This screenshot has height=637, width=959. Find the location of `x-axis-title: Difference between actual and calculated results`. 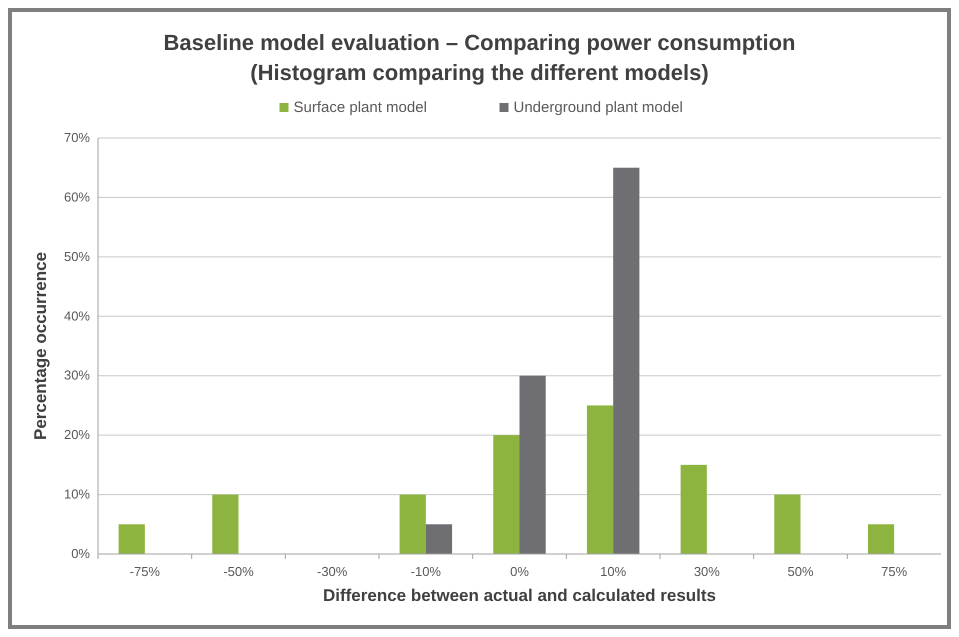

x-axis-title: Difference between actual and calculated results is located at coordinates (519, 595).